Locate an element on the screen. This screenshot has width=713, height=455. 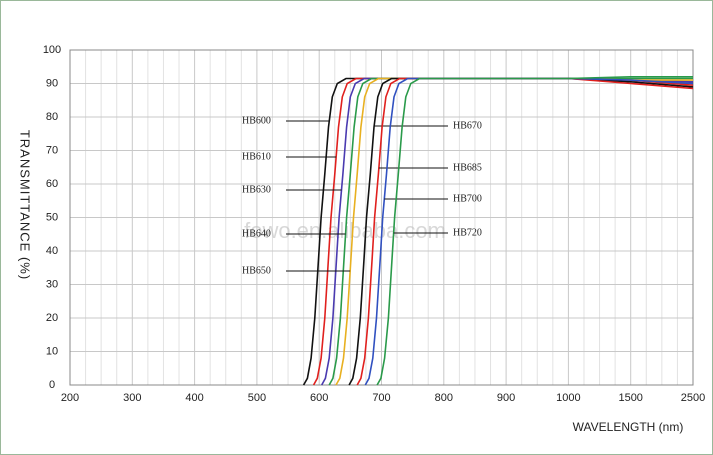
x-tick-label: 900 is located at coordinates (506, 398).